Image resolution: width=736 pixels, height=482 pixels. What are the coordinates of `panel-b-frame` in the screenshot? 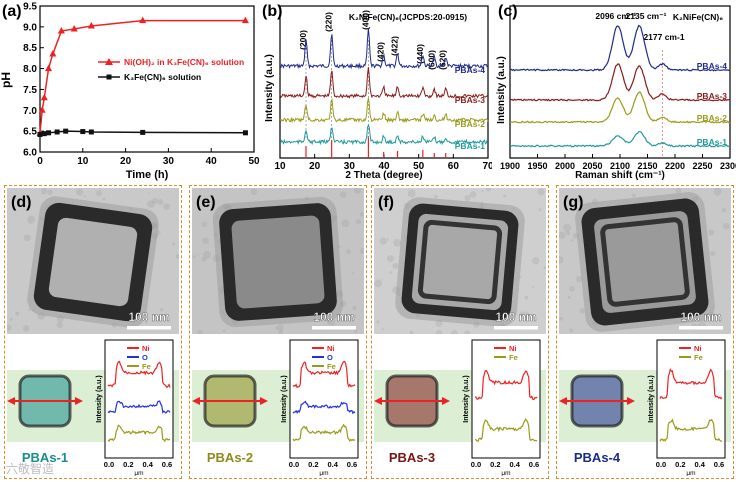 It's located at (384, 82).